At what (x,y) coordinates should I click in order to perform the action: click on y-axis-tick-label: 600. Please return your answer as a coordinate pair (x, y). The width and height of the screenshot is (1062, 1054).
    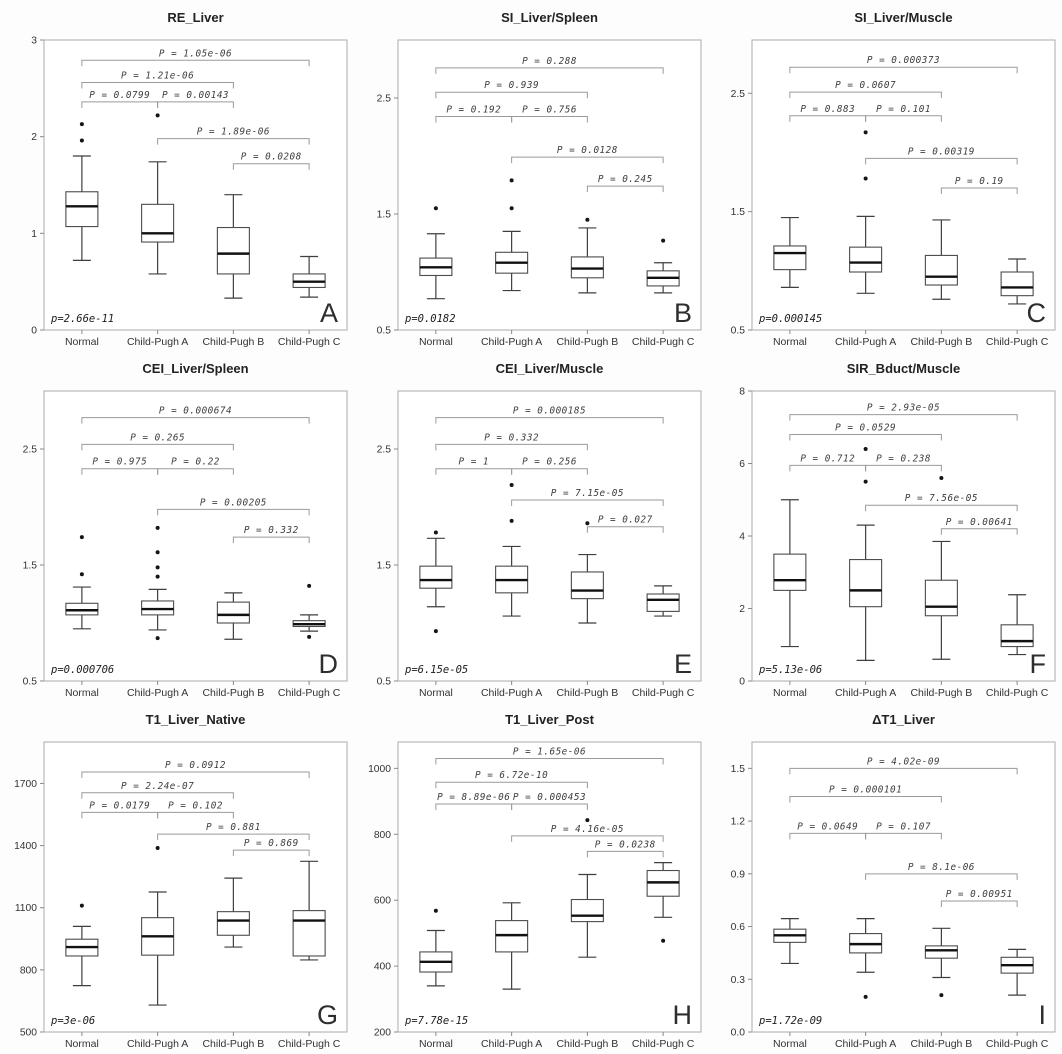
    Looking at the image, I should click on (382, 901).